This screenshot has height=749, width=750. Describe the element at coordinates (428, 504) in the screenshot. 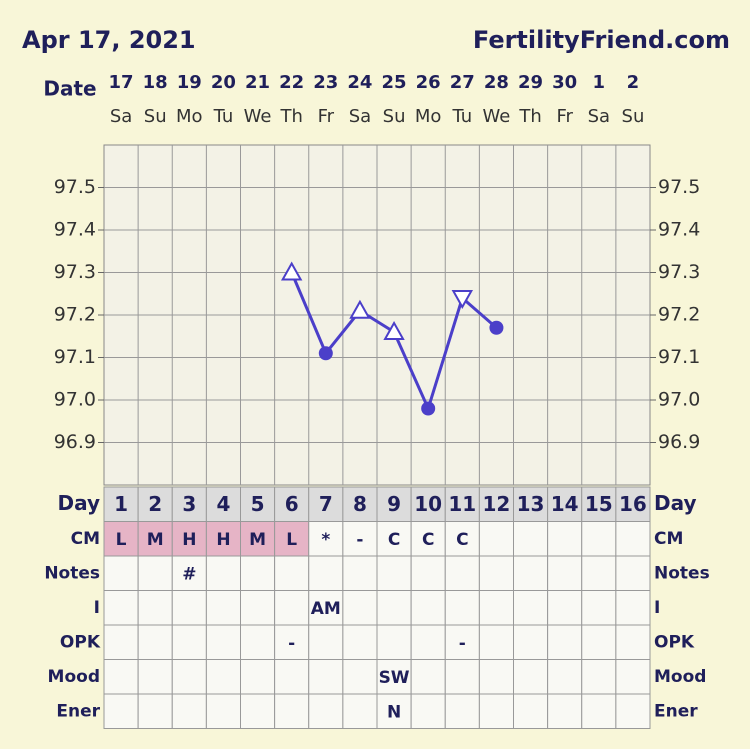

I see `cell-value: 10` at that location.